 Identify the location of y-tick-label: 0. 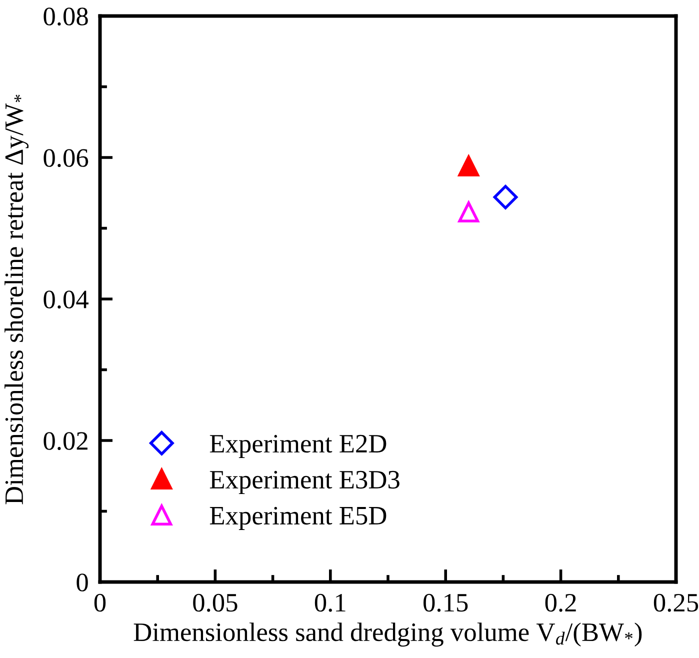
(82, 583).